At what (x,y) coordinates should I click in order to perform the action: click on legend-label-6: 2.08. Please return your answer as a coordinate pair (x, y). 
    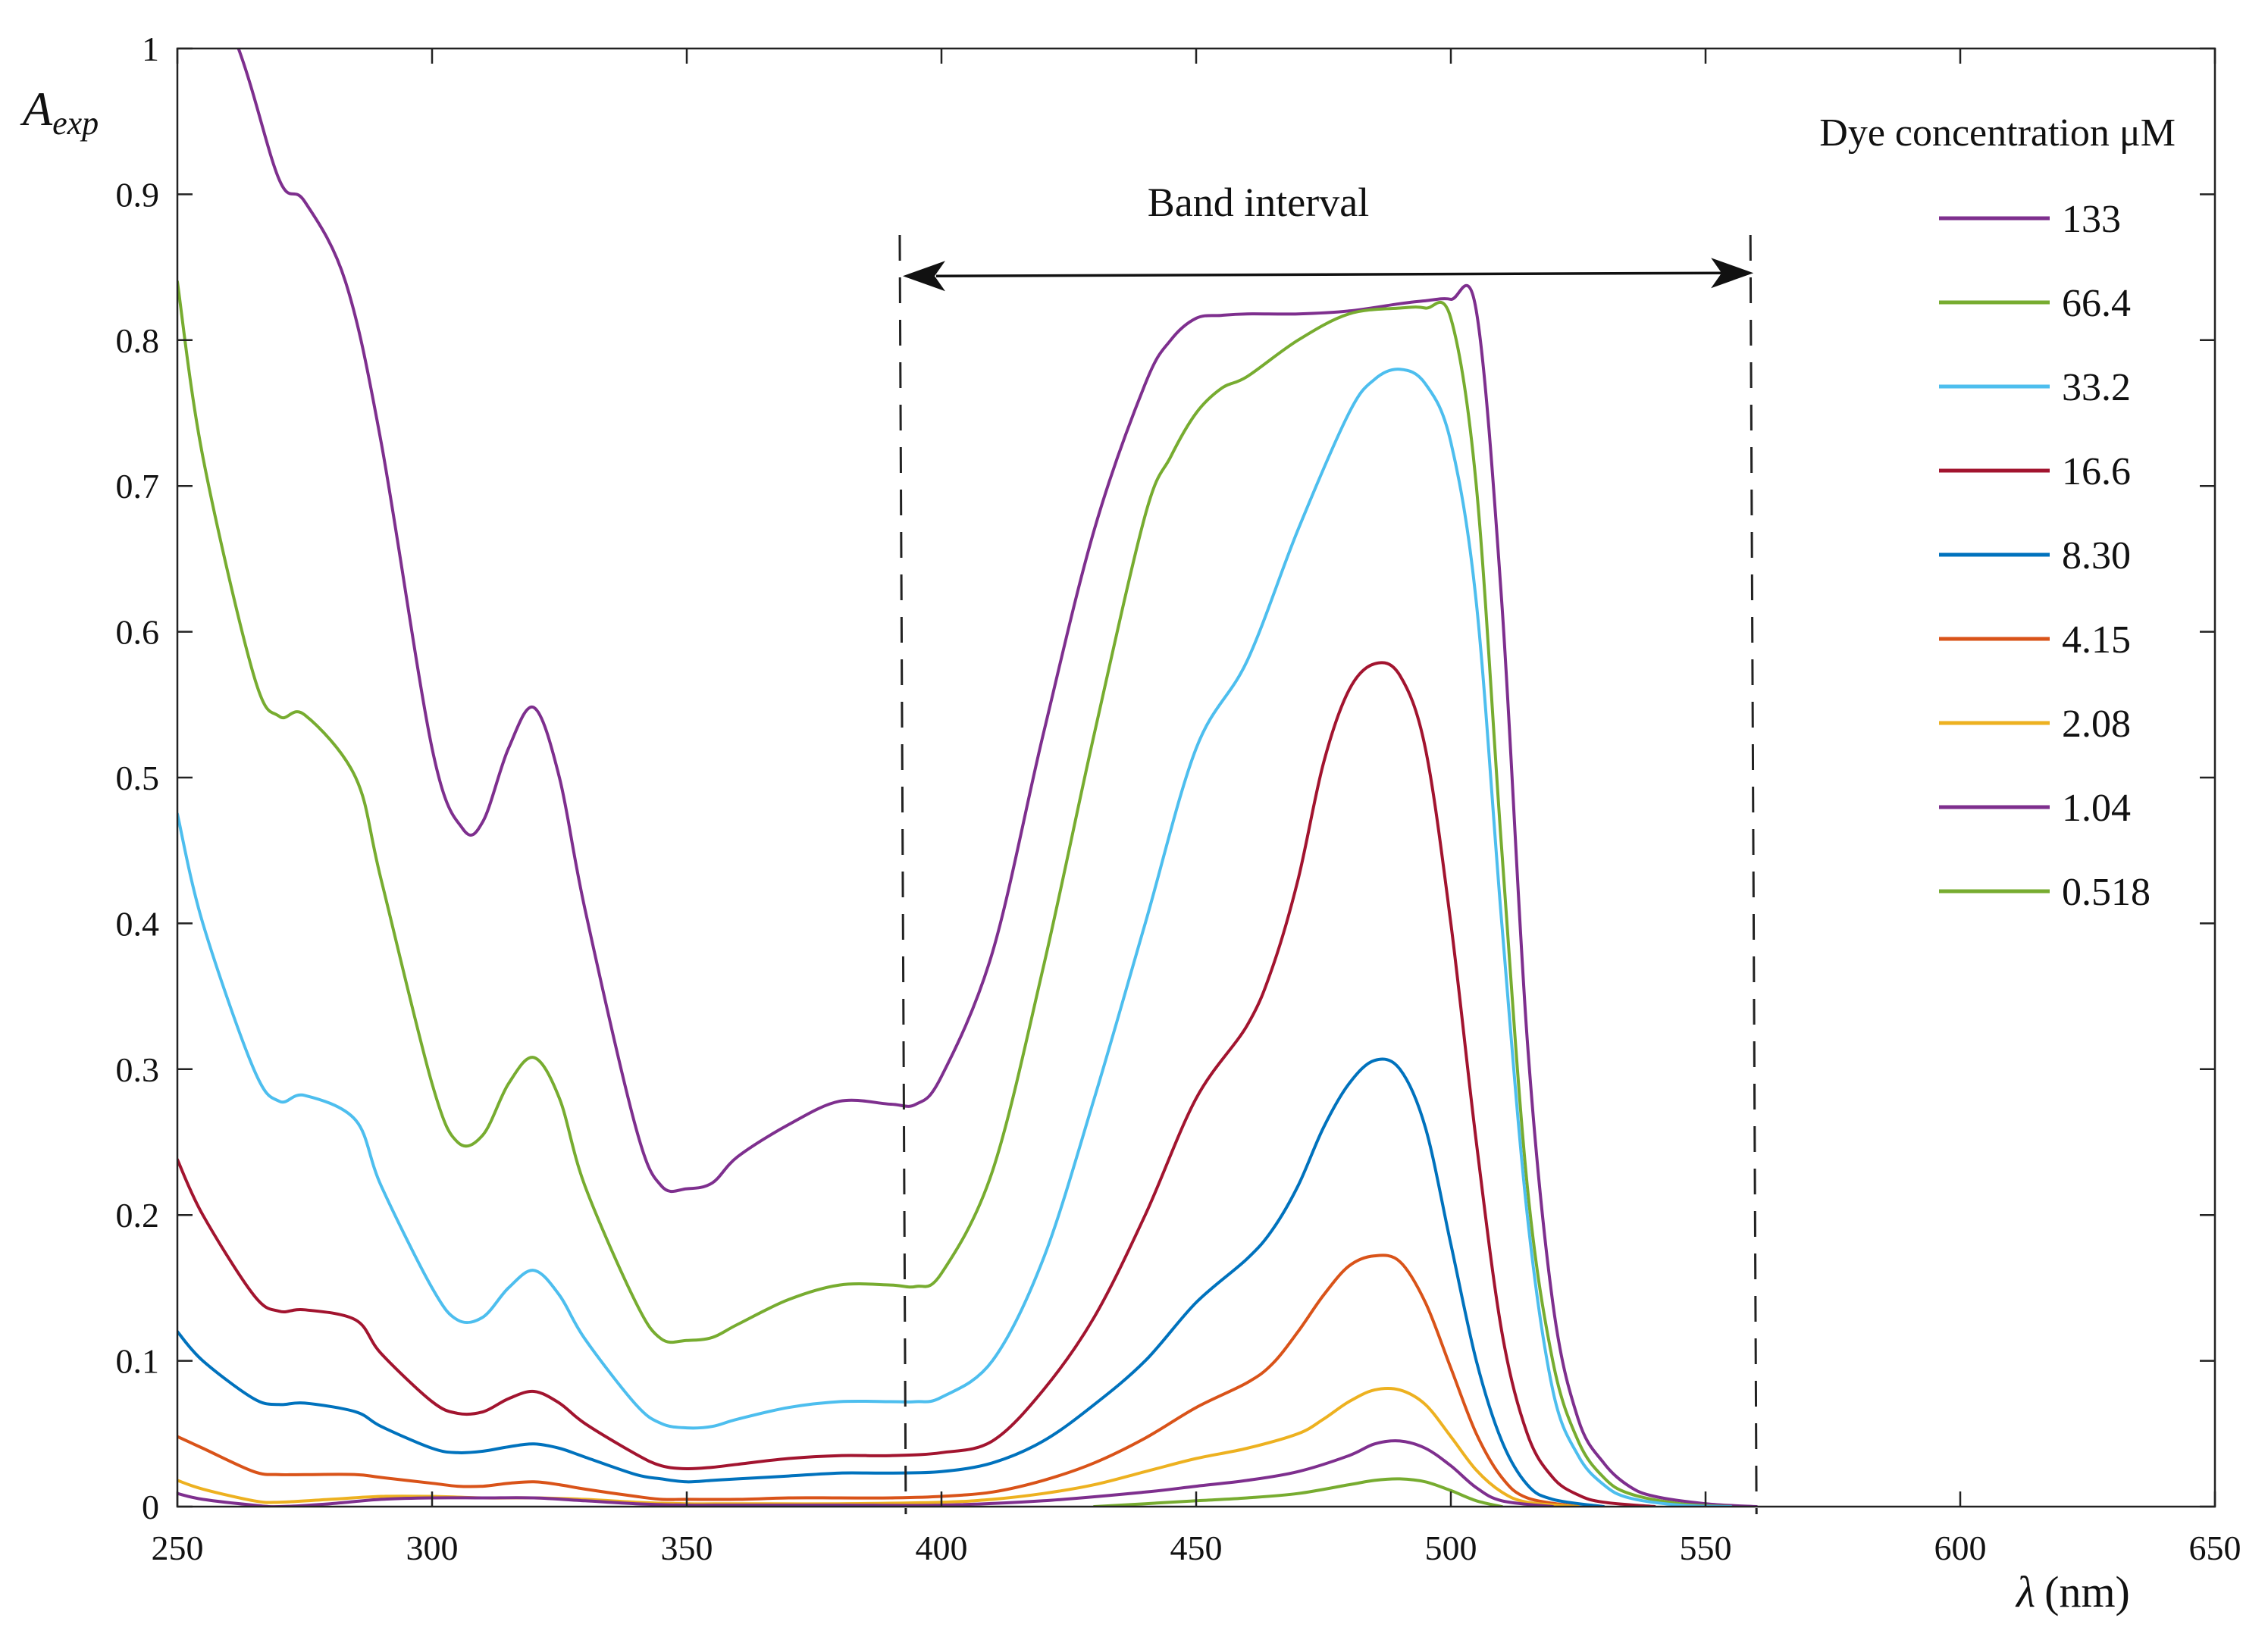
    Looking at the image, I should click on (2096, 724).